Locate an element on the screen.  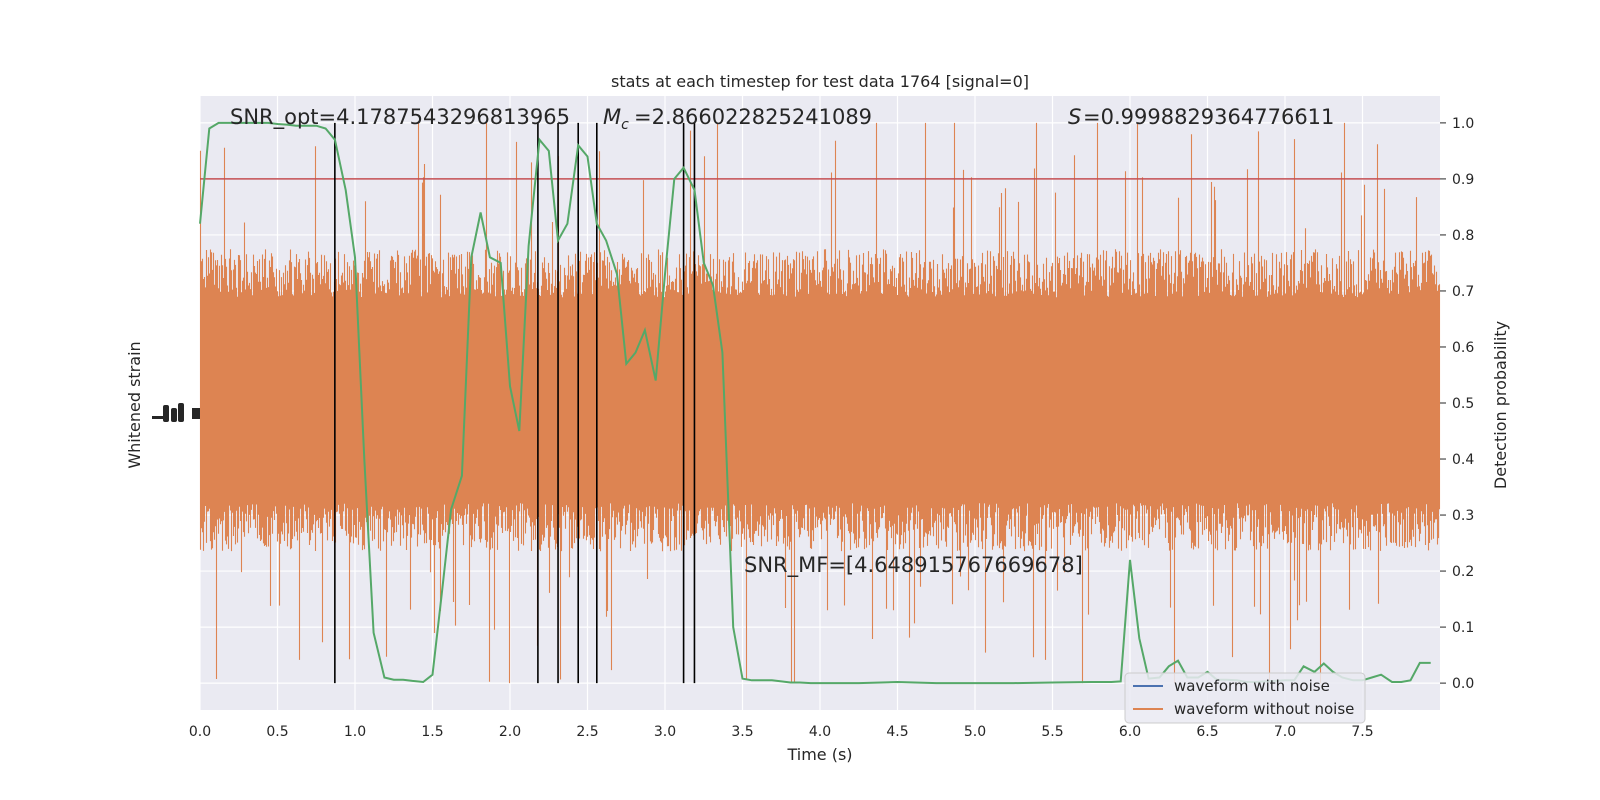
y-tick-label: 0.1 is located at coordinates (1463, 628).